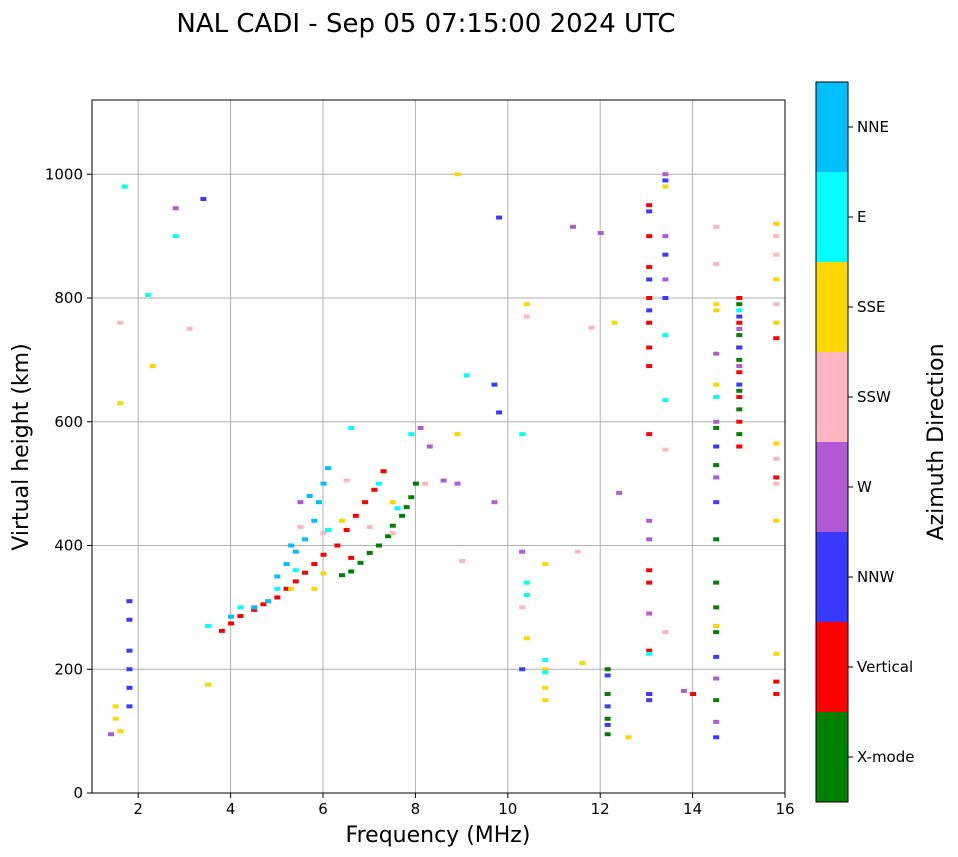 Image resolution: width=958 pixels, height=857 pixels. What do you see at coordinates (692, 809) in the screenshot?
I see `x-tick-label: 14` at bounding box center [692, 809].